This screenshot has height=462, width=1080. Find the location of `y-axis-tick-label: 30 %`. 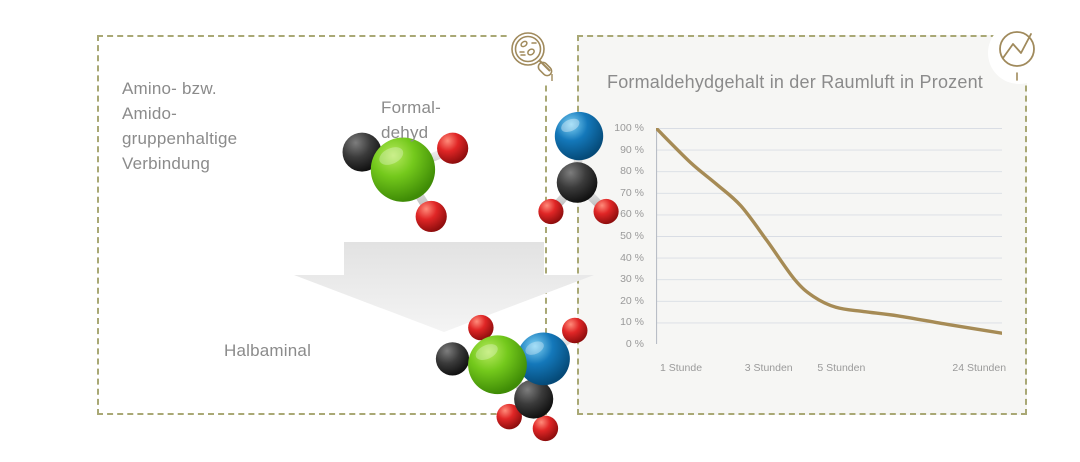

y-axis-tick-label: 30 % is located at coordinates (632, 279).